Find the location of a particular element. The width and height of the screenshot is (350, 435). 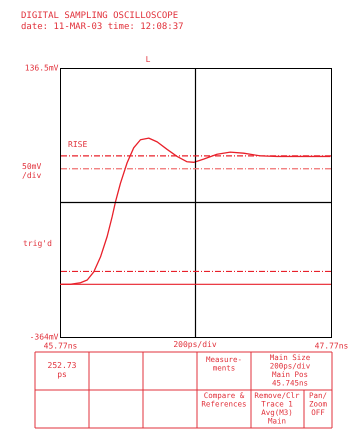

y-tick-label: 136.5mV is located at coordinates (41, 68).